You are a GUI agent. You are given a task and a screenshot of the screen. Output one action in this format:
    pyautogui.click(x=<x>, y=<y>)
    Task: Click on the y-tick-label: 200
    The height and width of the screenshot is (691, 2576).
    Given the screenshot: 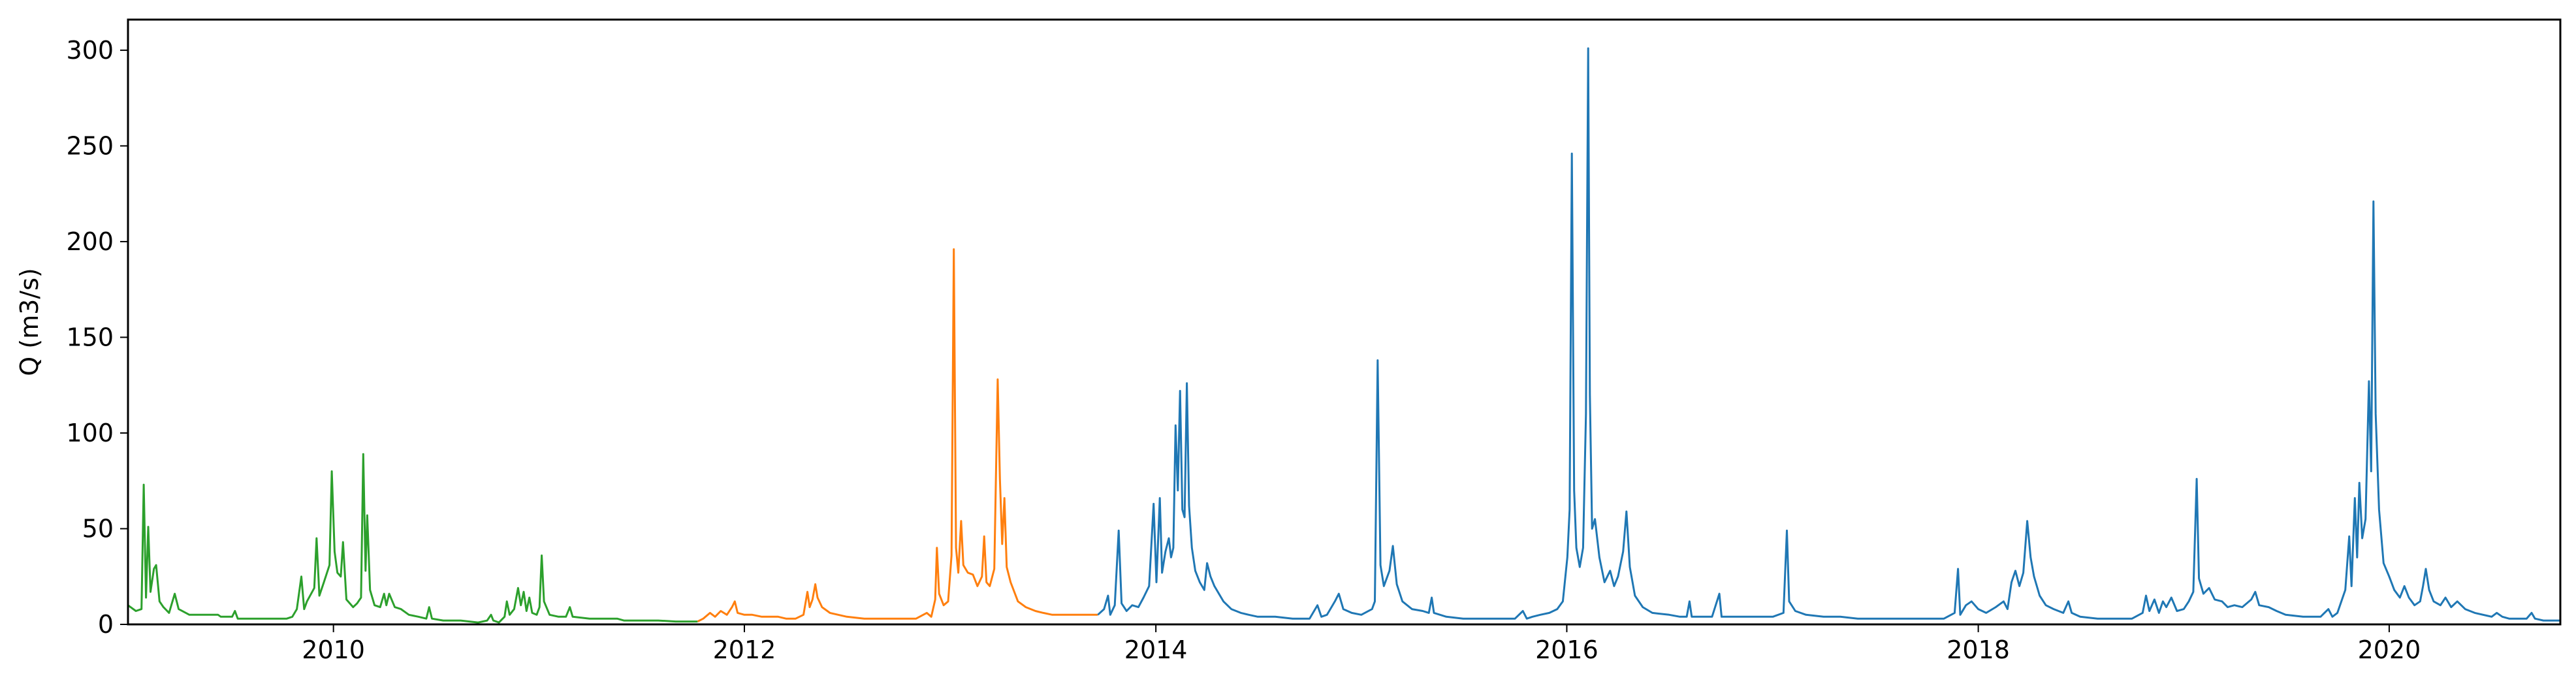 What is the action you would take?
    pyautogui.click(x=90, y=242)
    